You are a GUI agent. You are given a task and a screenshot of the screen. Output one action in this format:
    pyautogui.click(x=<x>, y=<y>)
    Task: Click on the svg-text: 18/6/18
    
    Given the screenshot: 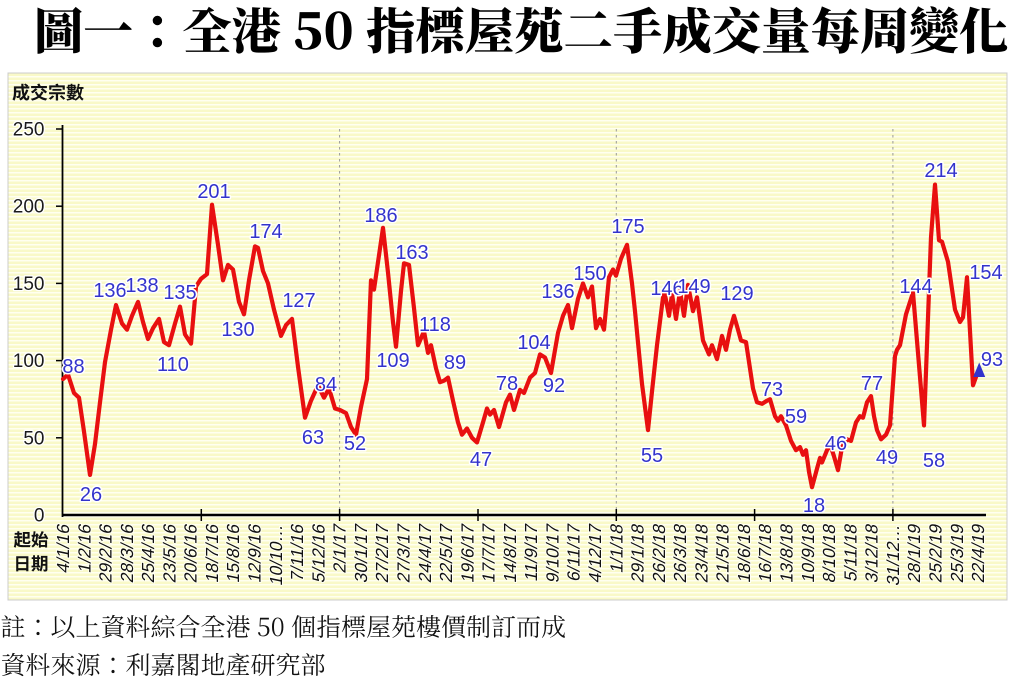 What is the action you would take?
    pyautogui.click(x=744, y=552)
    